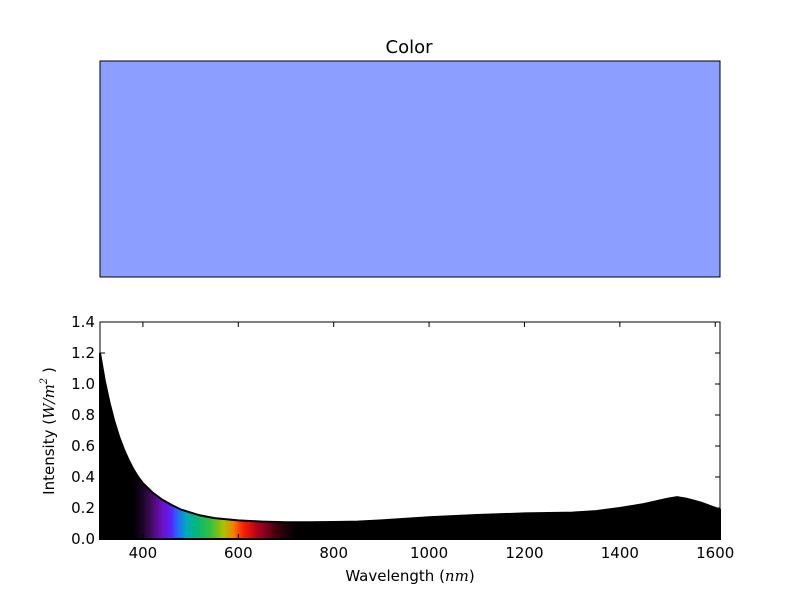 The image size is (800, 600). Describe the element at coordinates (83, 384) in the screenshot. I see `y-tick-label: 1.0` at that location.